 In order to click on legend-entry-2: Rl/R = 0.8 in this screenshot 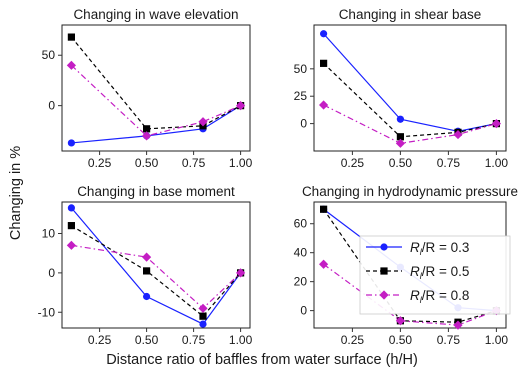, I will do `click(417, 296)`.